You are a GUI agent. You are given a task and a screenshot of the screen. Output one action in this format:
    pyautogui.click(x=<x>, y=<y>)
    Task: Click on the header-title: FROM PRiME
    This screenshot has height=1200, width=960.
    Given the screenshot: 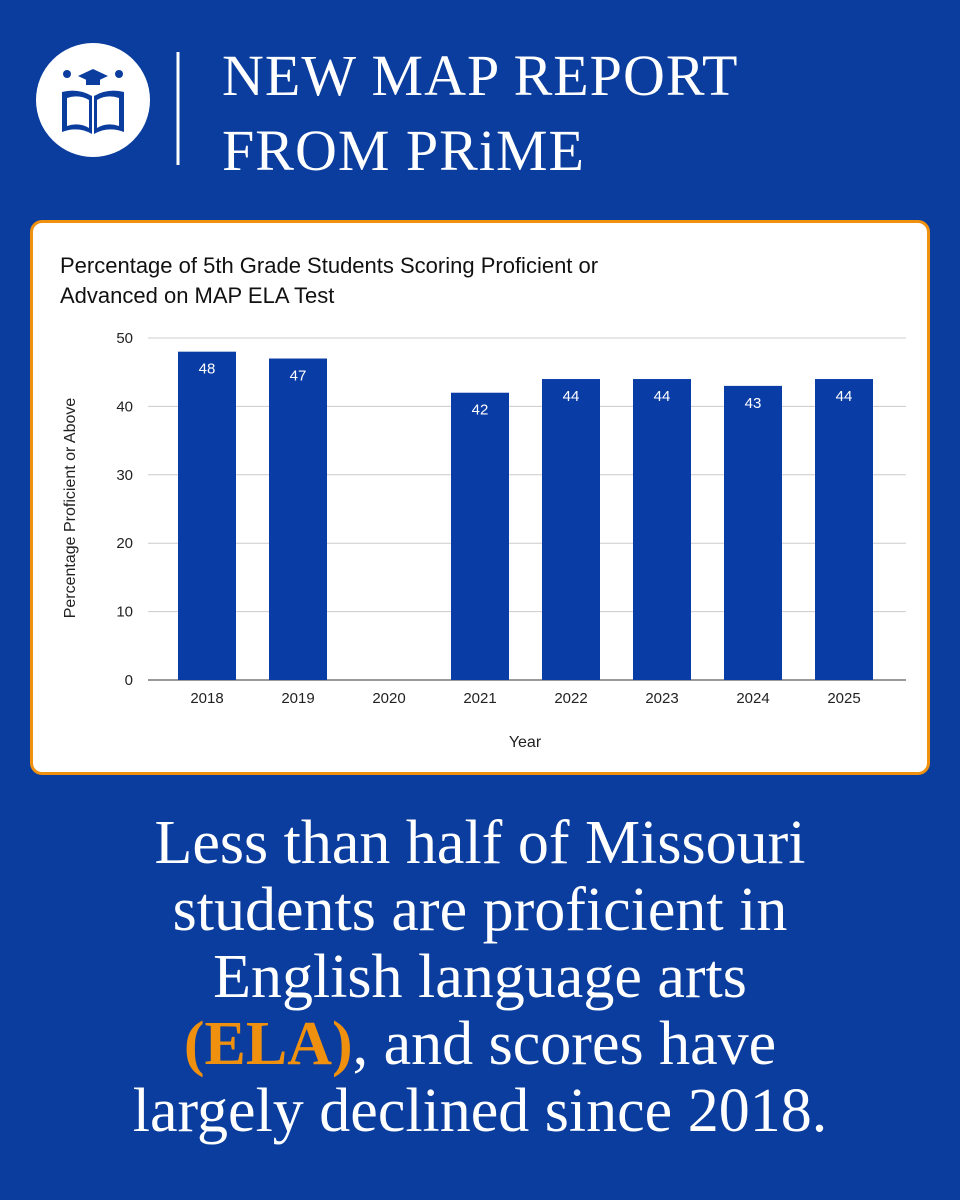 What is the action you would take?
    pyautogui.click(x=403, y=150)
    